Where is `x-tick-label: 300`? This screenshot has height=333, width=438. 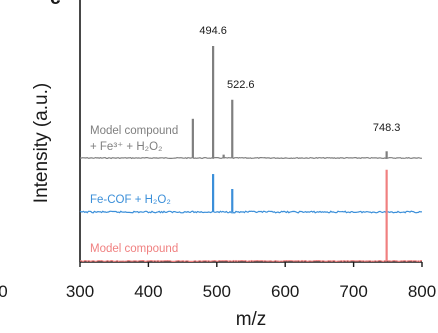
x-tick-label: 300 is located at coordinates (80, 291).